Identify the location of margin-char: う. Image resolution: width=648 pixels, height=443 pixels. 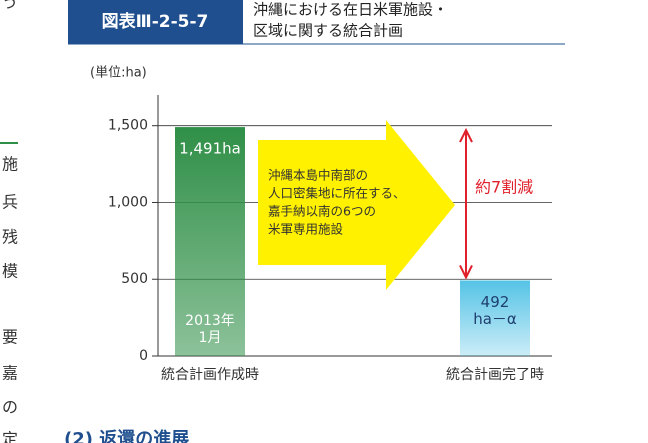
(10, 6).